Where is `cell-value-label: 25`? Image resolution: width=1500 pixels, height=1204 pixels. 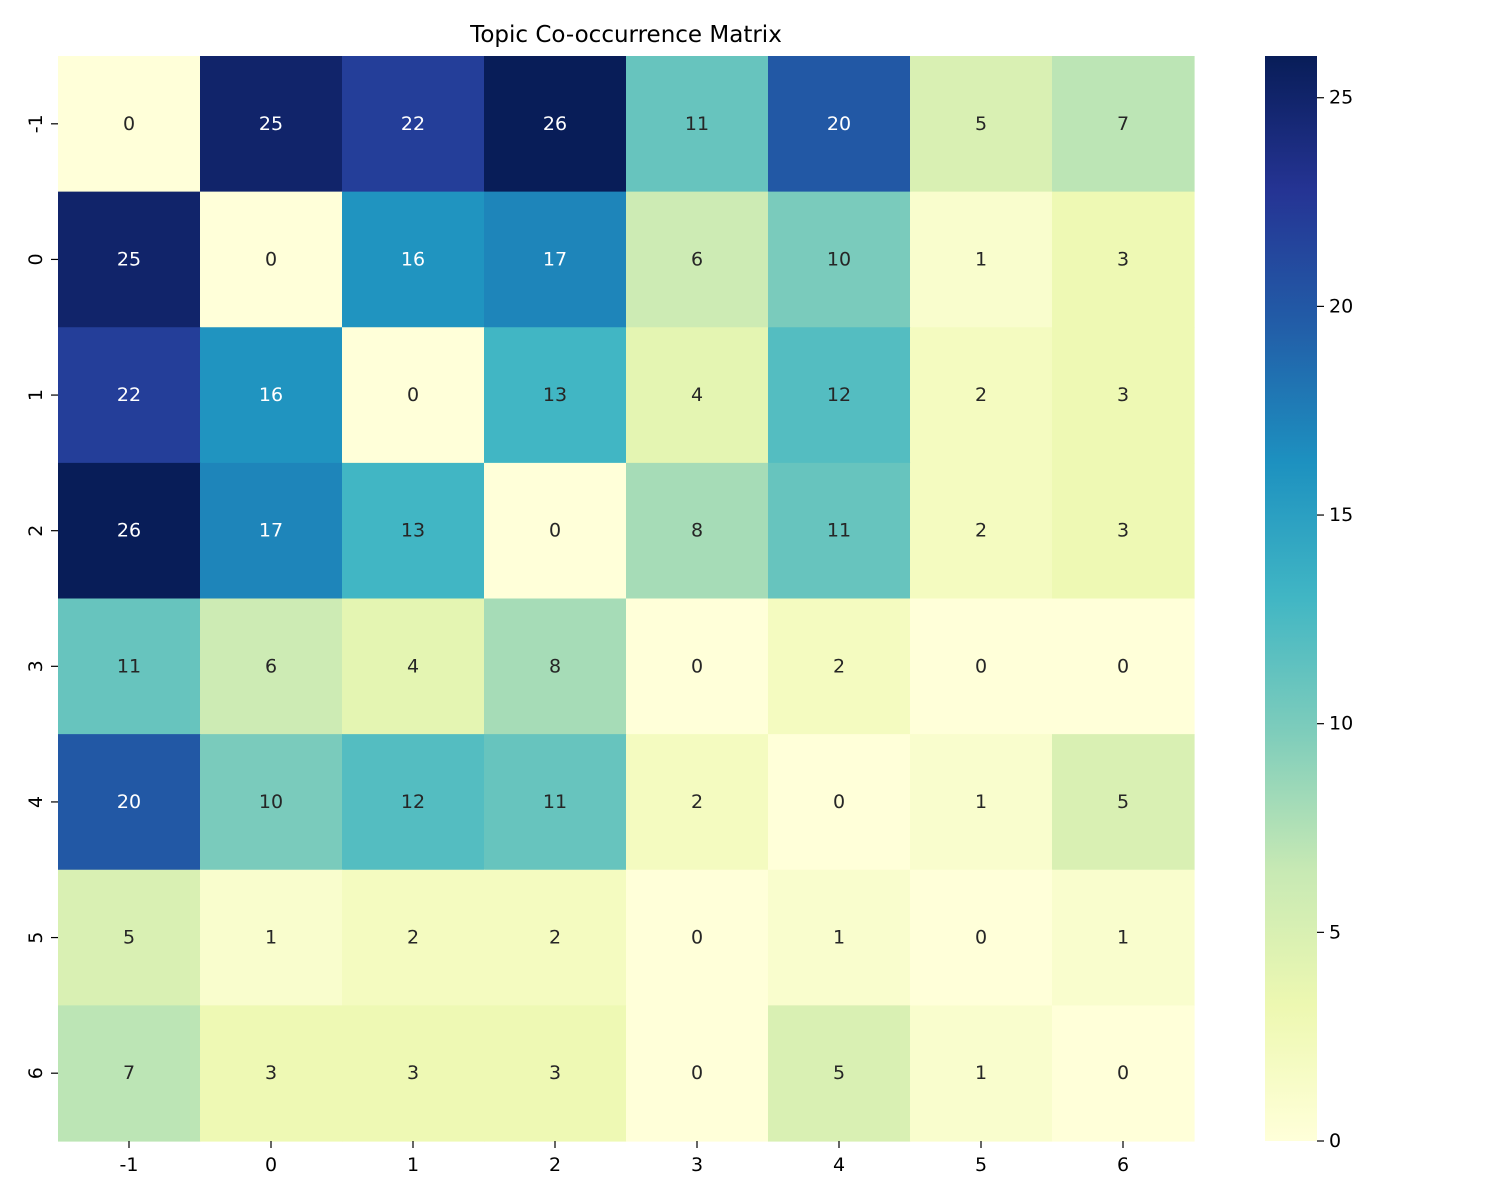
cell-value-label: 25 is located at coordinates (129, 259).